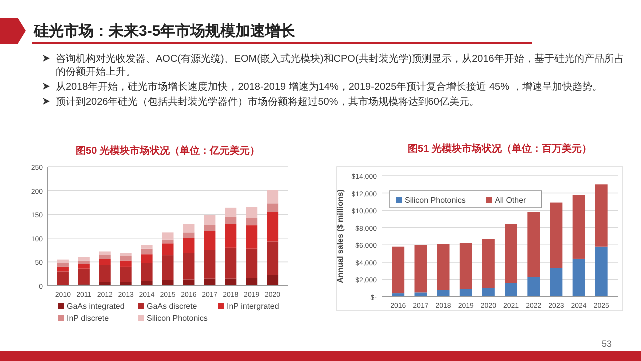  What do you see at coordinates (329, 87) in the screenshot?
I see `text: 从2018年开始，硅光市场增长速度加快，2018-2019 增速为14%，2019-2025年预计复合增长接近 45% ，增速呈加快趋势。` at bounding box center [329, 87].